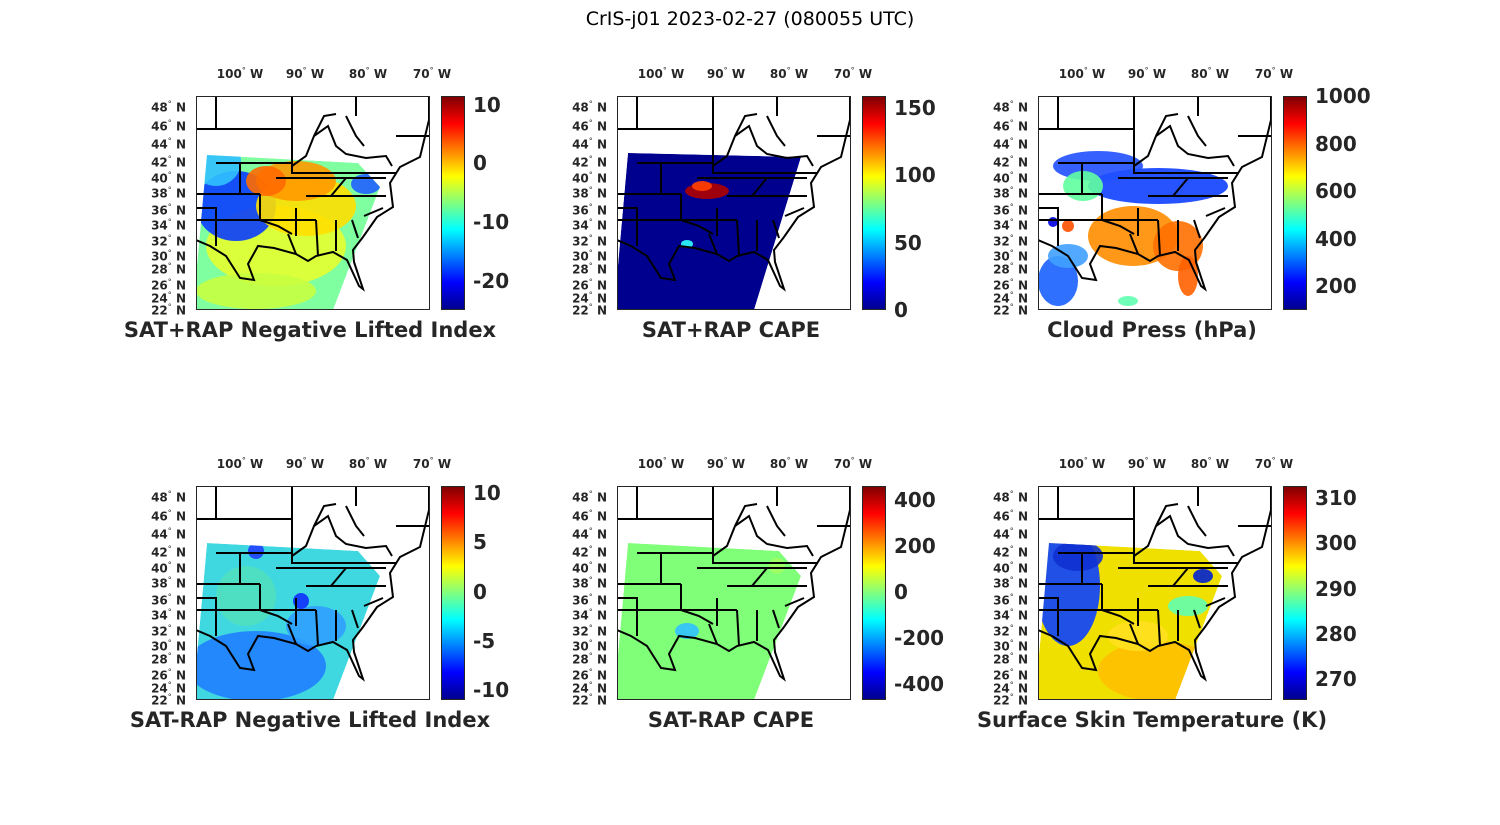  What do you see at coordinates (480, 163) in the screenshot?
I see `colorbar-tick-label: 0` at bounding box center [480, 163].